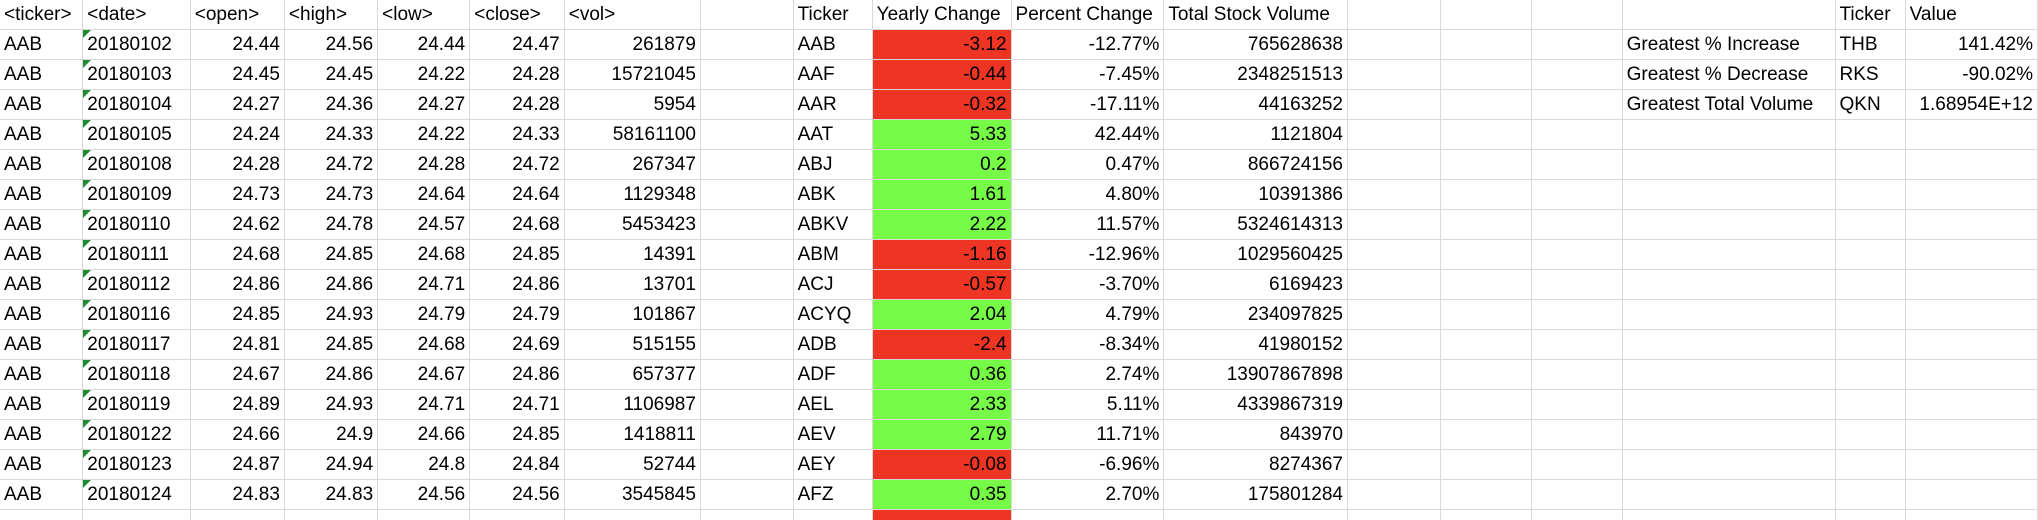 The image size is (2038, 520). Describe the element at coordinates (942, 434) in the screenshot. I see `yearly-change-cell: 2.79` at that location.